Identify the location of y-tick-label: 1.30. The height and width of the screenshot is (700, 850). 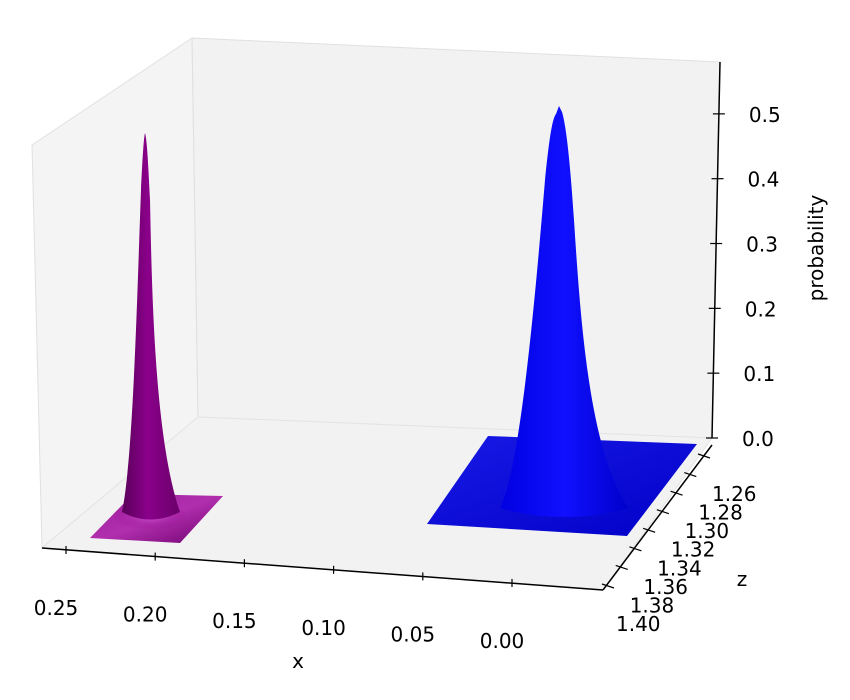
(707, 531).